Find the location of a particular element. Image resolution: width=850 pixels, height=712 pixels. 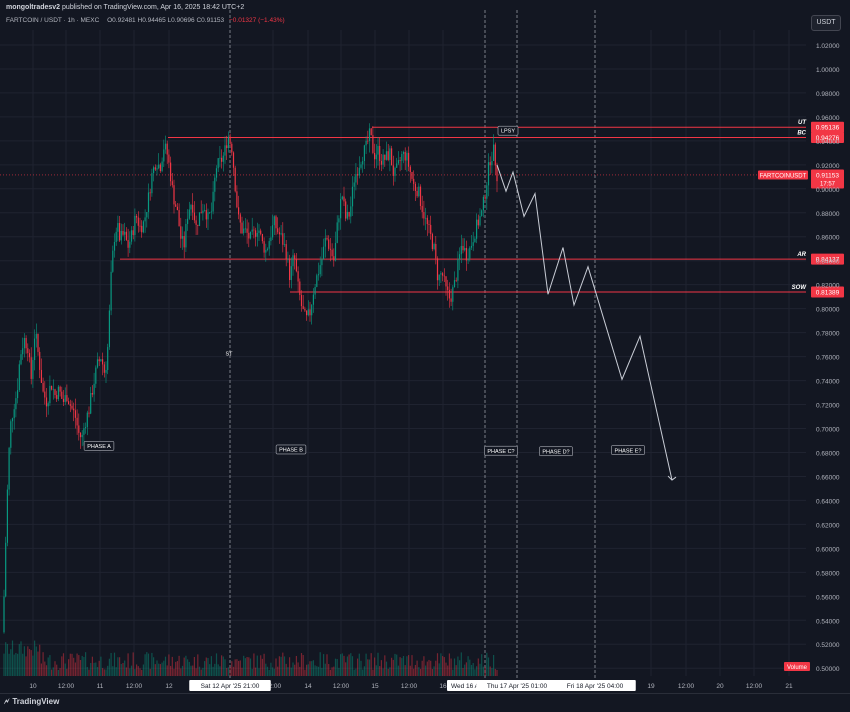

tradingview-logo: 🗲 TradingView is located at coordinates (31, 702).